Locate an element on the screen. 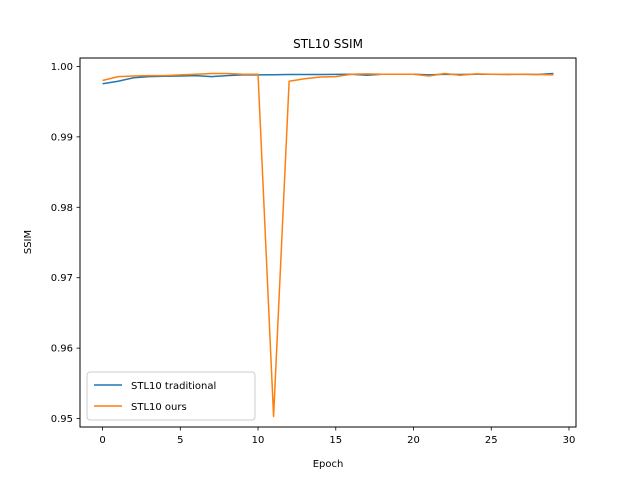 The width and height of the screenshot is (640, 480). y-tick-label: 0.95 is located at coordinates (62, 419).